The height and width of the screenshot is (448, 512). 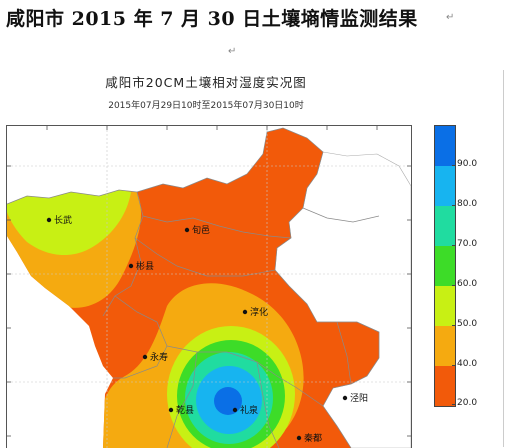 I want to click on city-label: 秦都, so click(x=313, y=438).